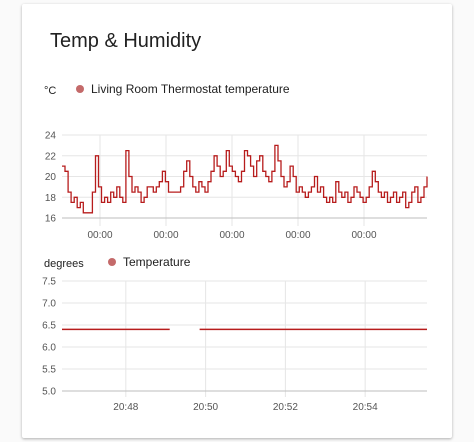 The width and height of the screenshot is (474, 442). Describe the element at coordinates (157, 262) in the screenshot. I see `chart2-legend-label: Temperature` at that location.